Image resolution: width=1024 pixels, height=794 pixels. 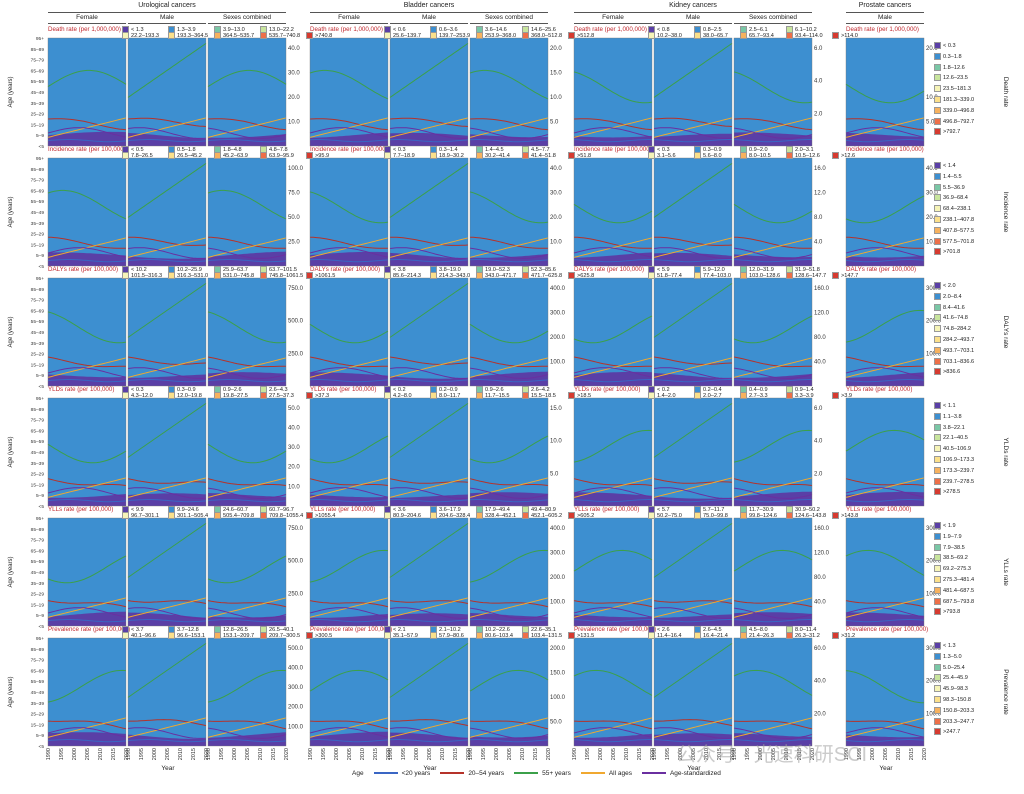 I want to click on x-tick-label: 1990, so click(x=655, y=754).